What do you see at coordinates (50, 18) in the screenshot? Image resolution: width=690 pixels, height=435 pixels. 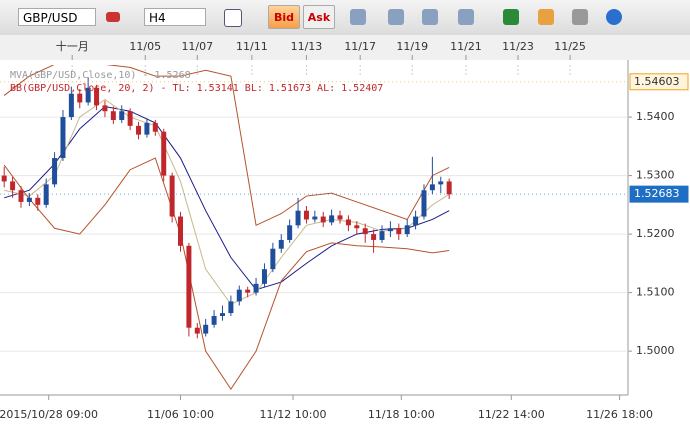 I see `symbol: GBP/USD` at bounding box center [50, 18].